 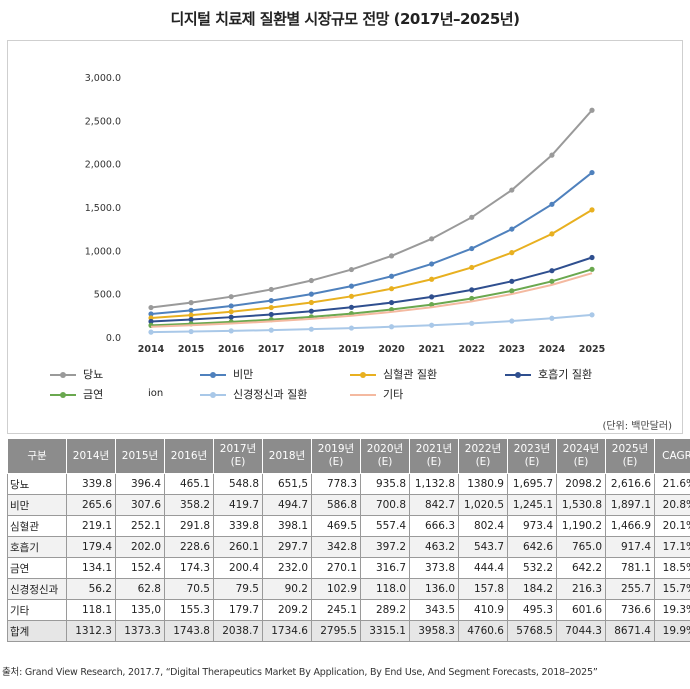 I want to click on table-cell: 62.8, so click(x=140, y=589).